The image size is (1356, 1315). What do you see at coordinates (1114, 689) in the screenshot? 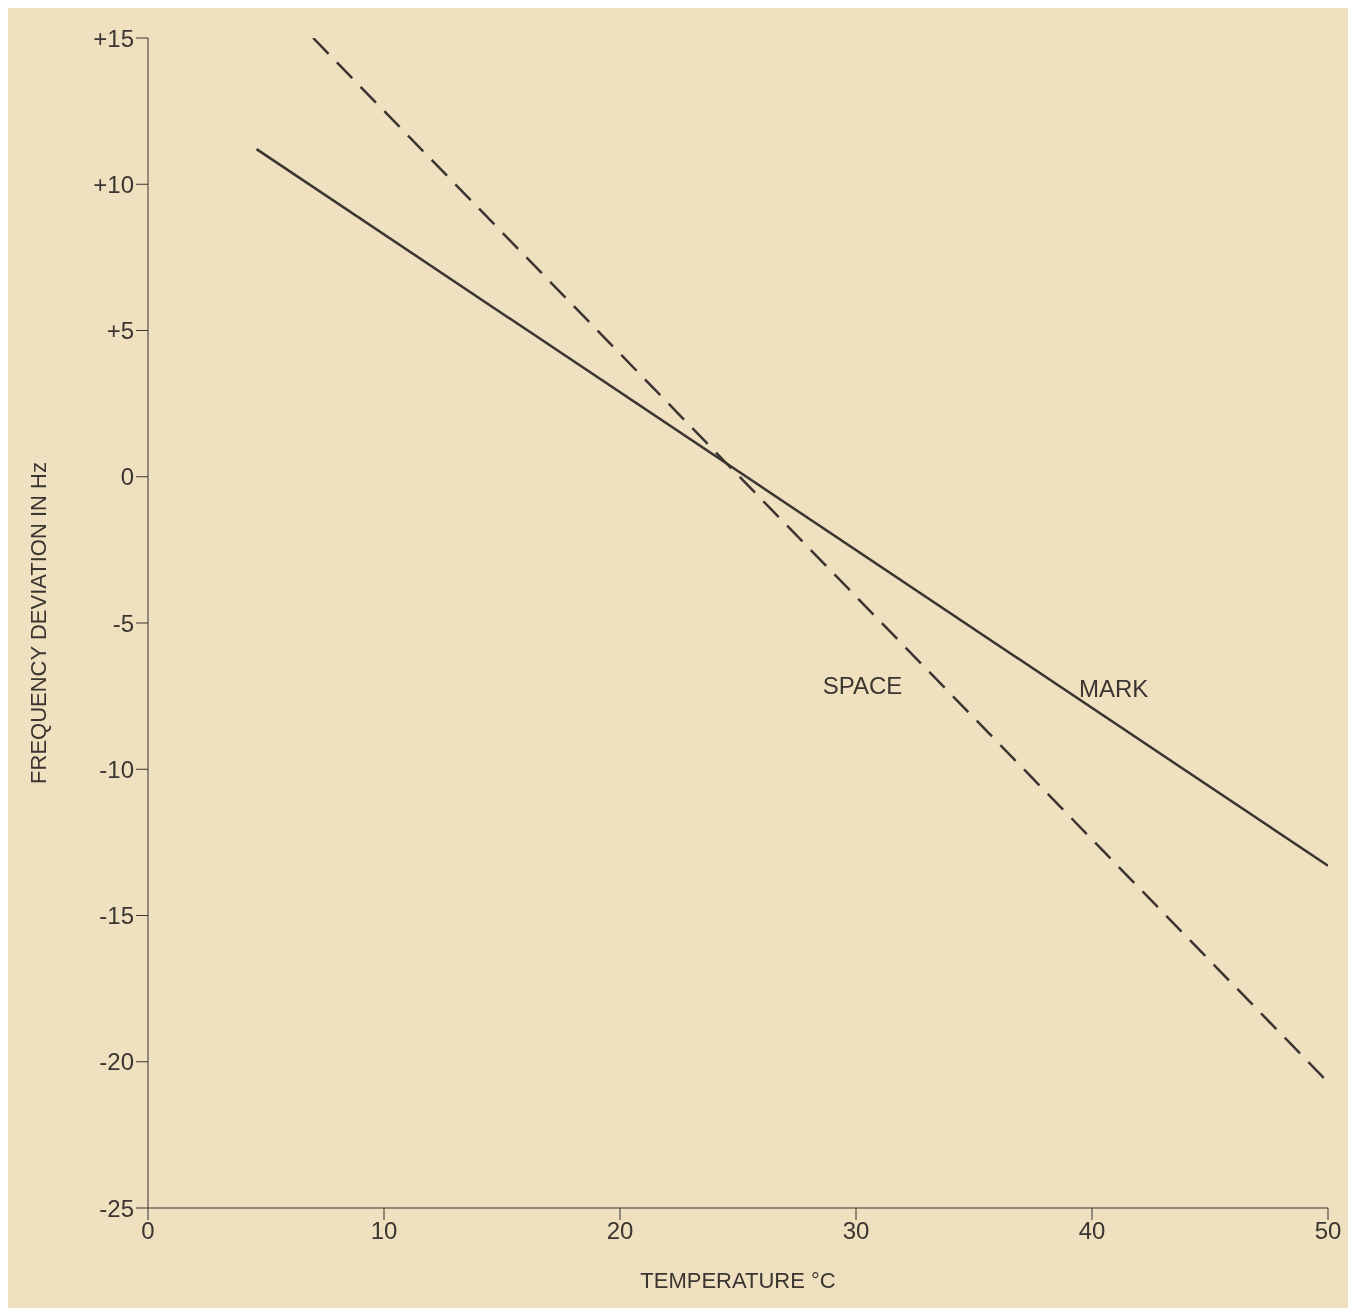
I see `series-label: MARK` at bounding box center [1114, 689].